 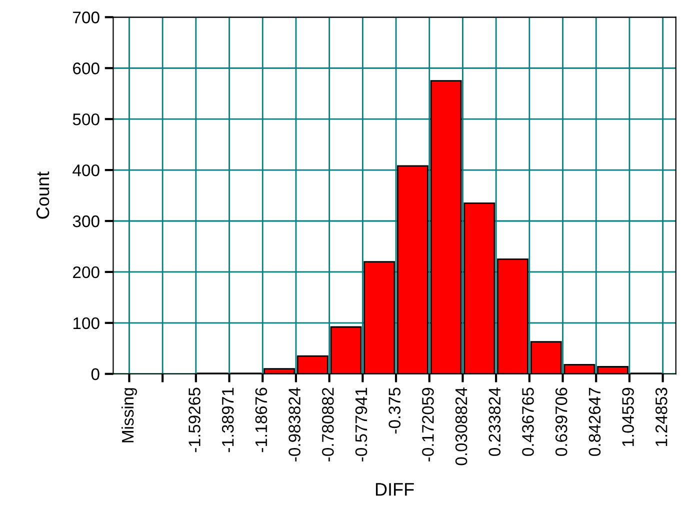 What do you see at coordinates (494, 422) in the screenshot?
I see `x-tick-label: 0.233824` at bounding box center [494, 422].